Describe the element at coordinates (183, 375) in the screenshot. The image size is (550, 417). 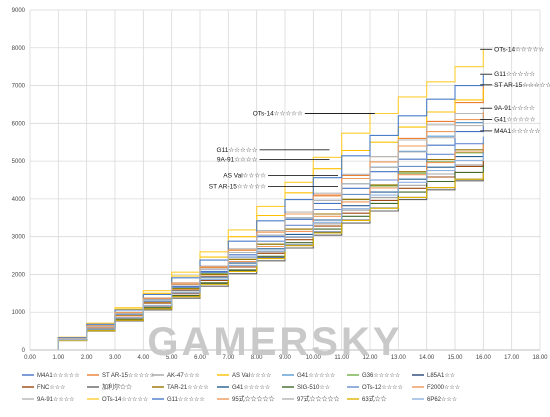
I see `legend-label: AK-47☆☆☆` at that location.